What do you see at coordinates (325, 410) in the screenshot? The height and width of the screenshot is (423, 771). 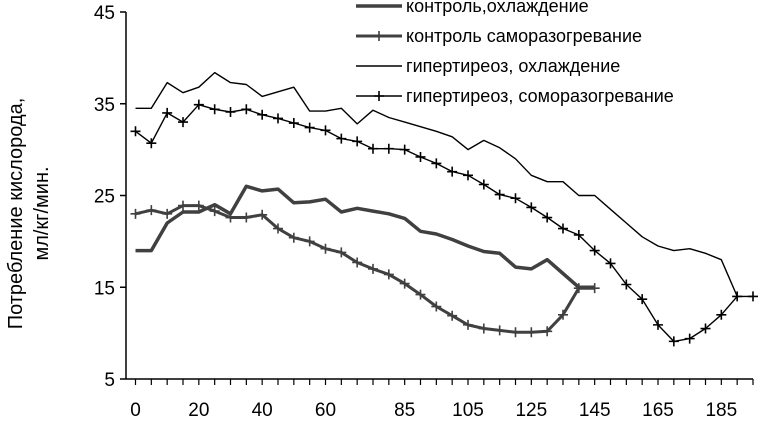 I see `x-tick-label: 60` at bounding box center [325, 410].